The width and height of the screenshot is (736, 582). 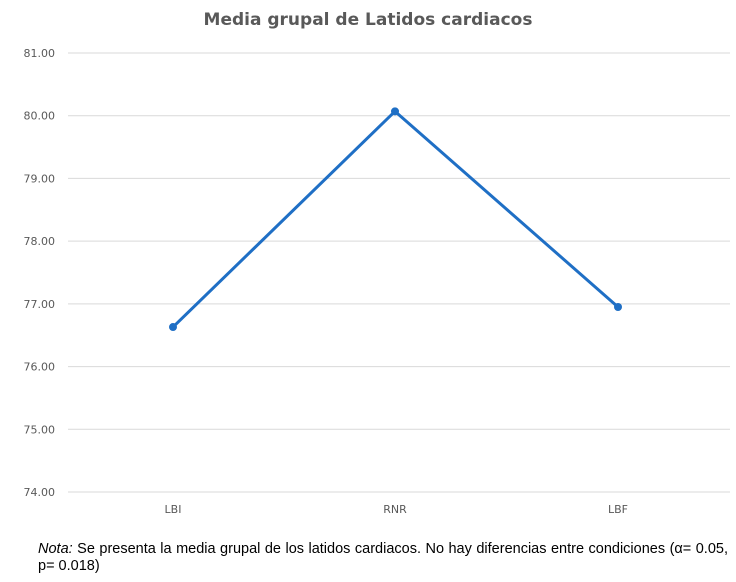 What do you see at coordinates (55, 549) in the screenshot?
I see `note-label: Nota:` at bounding box center [55, 549].